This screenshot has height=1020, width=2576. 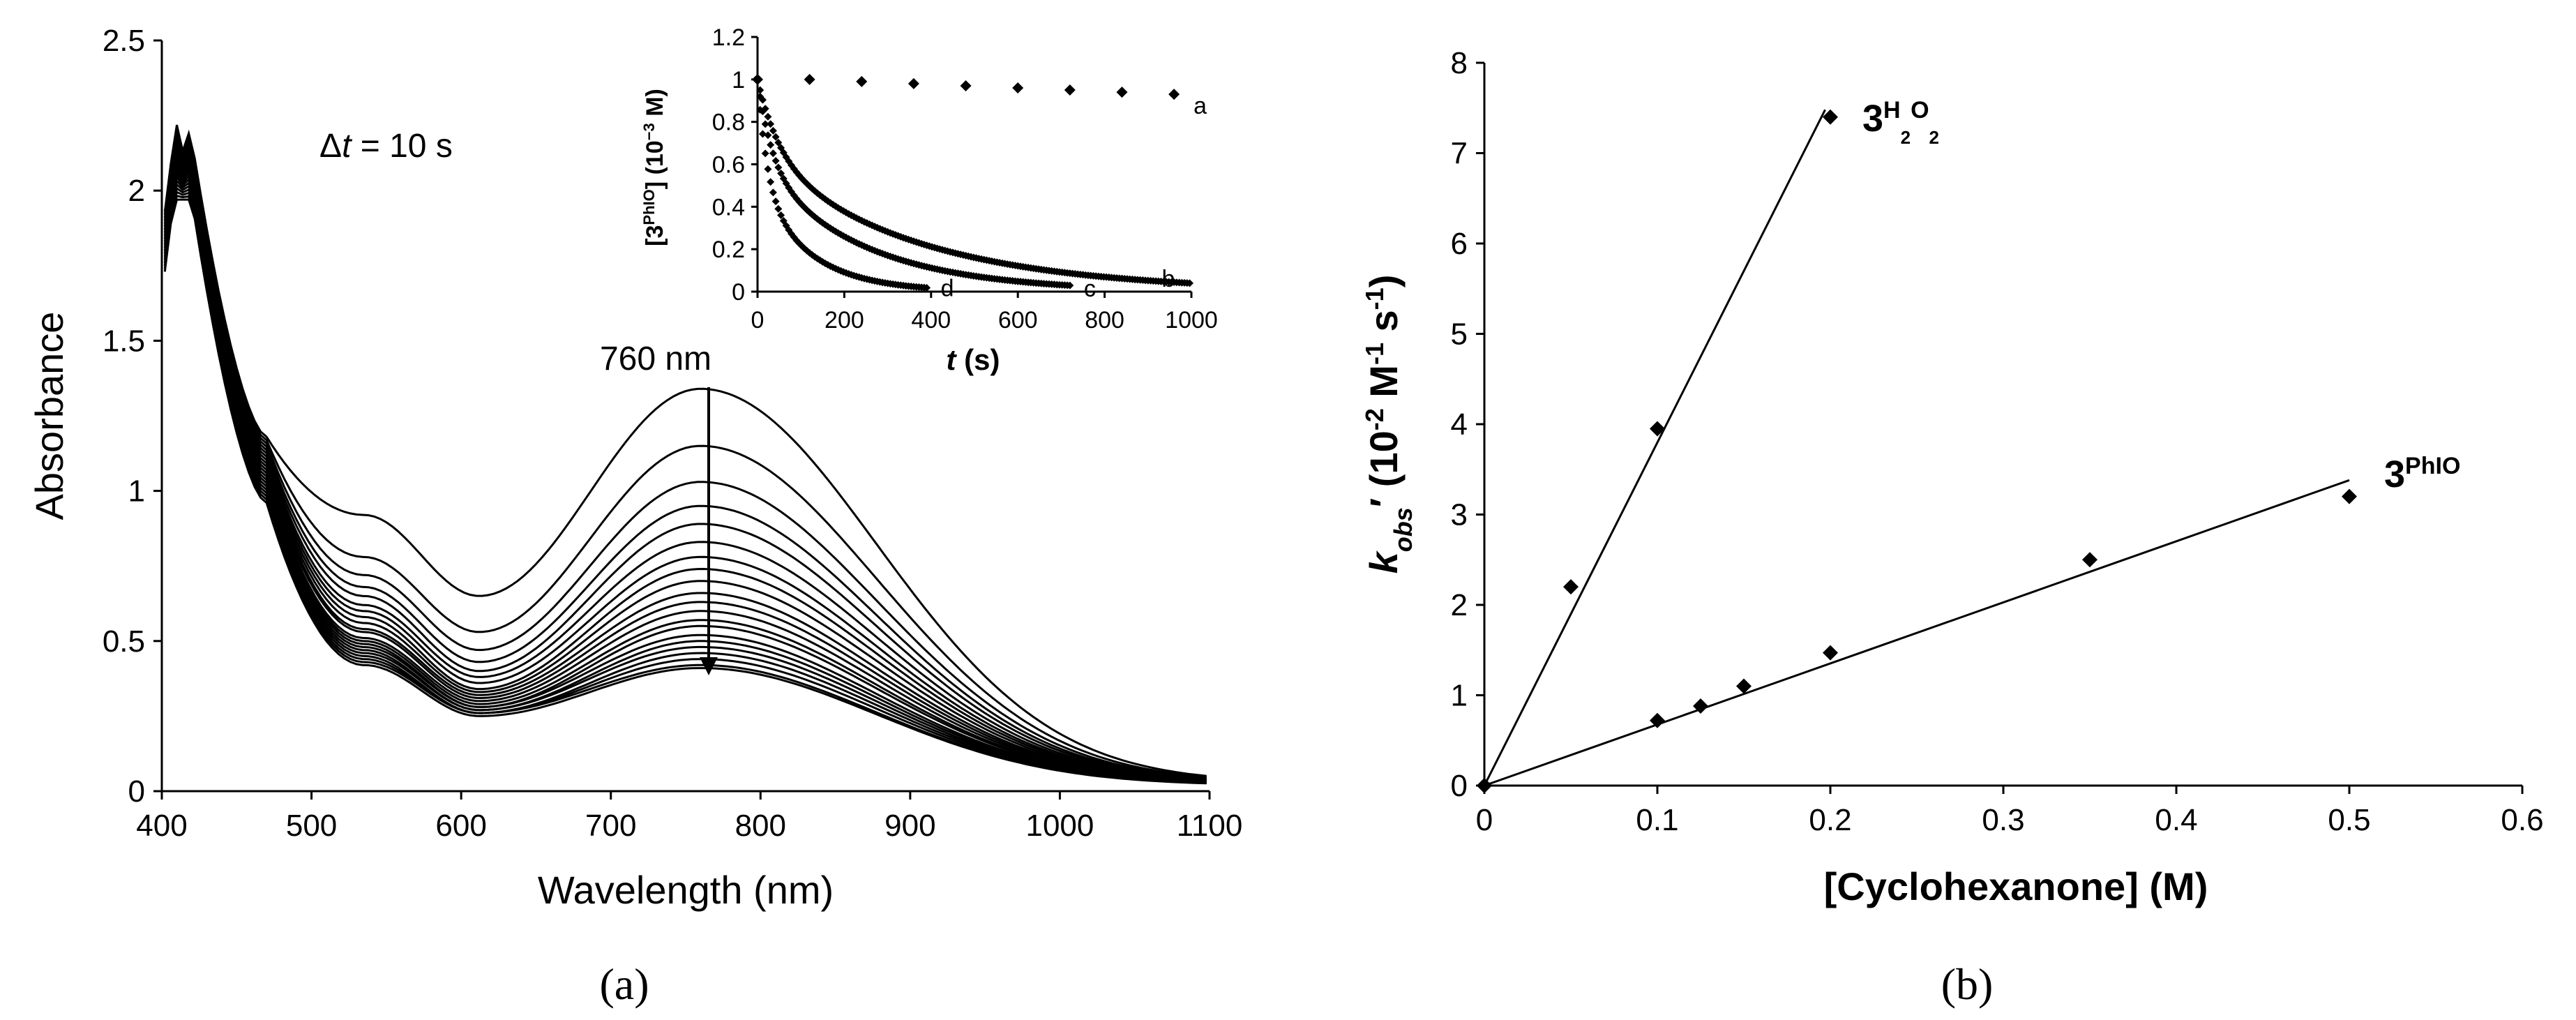 What do you see at coordinates (1459, 244) in the screenshot?
I see `chart-b-y-tick-label: 6` at bounding box center [1459, 244].